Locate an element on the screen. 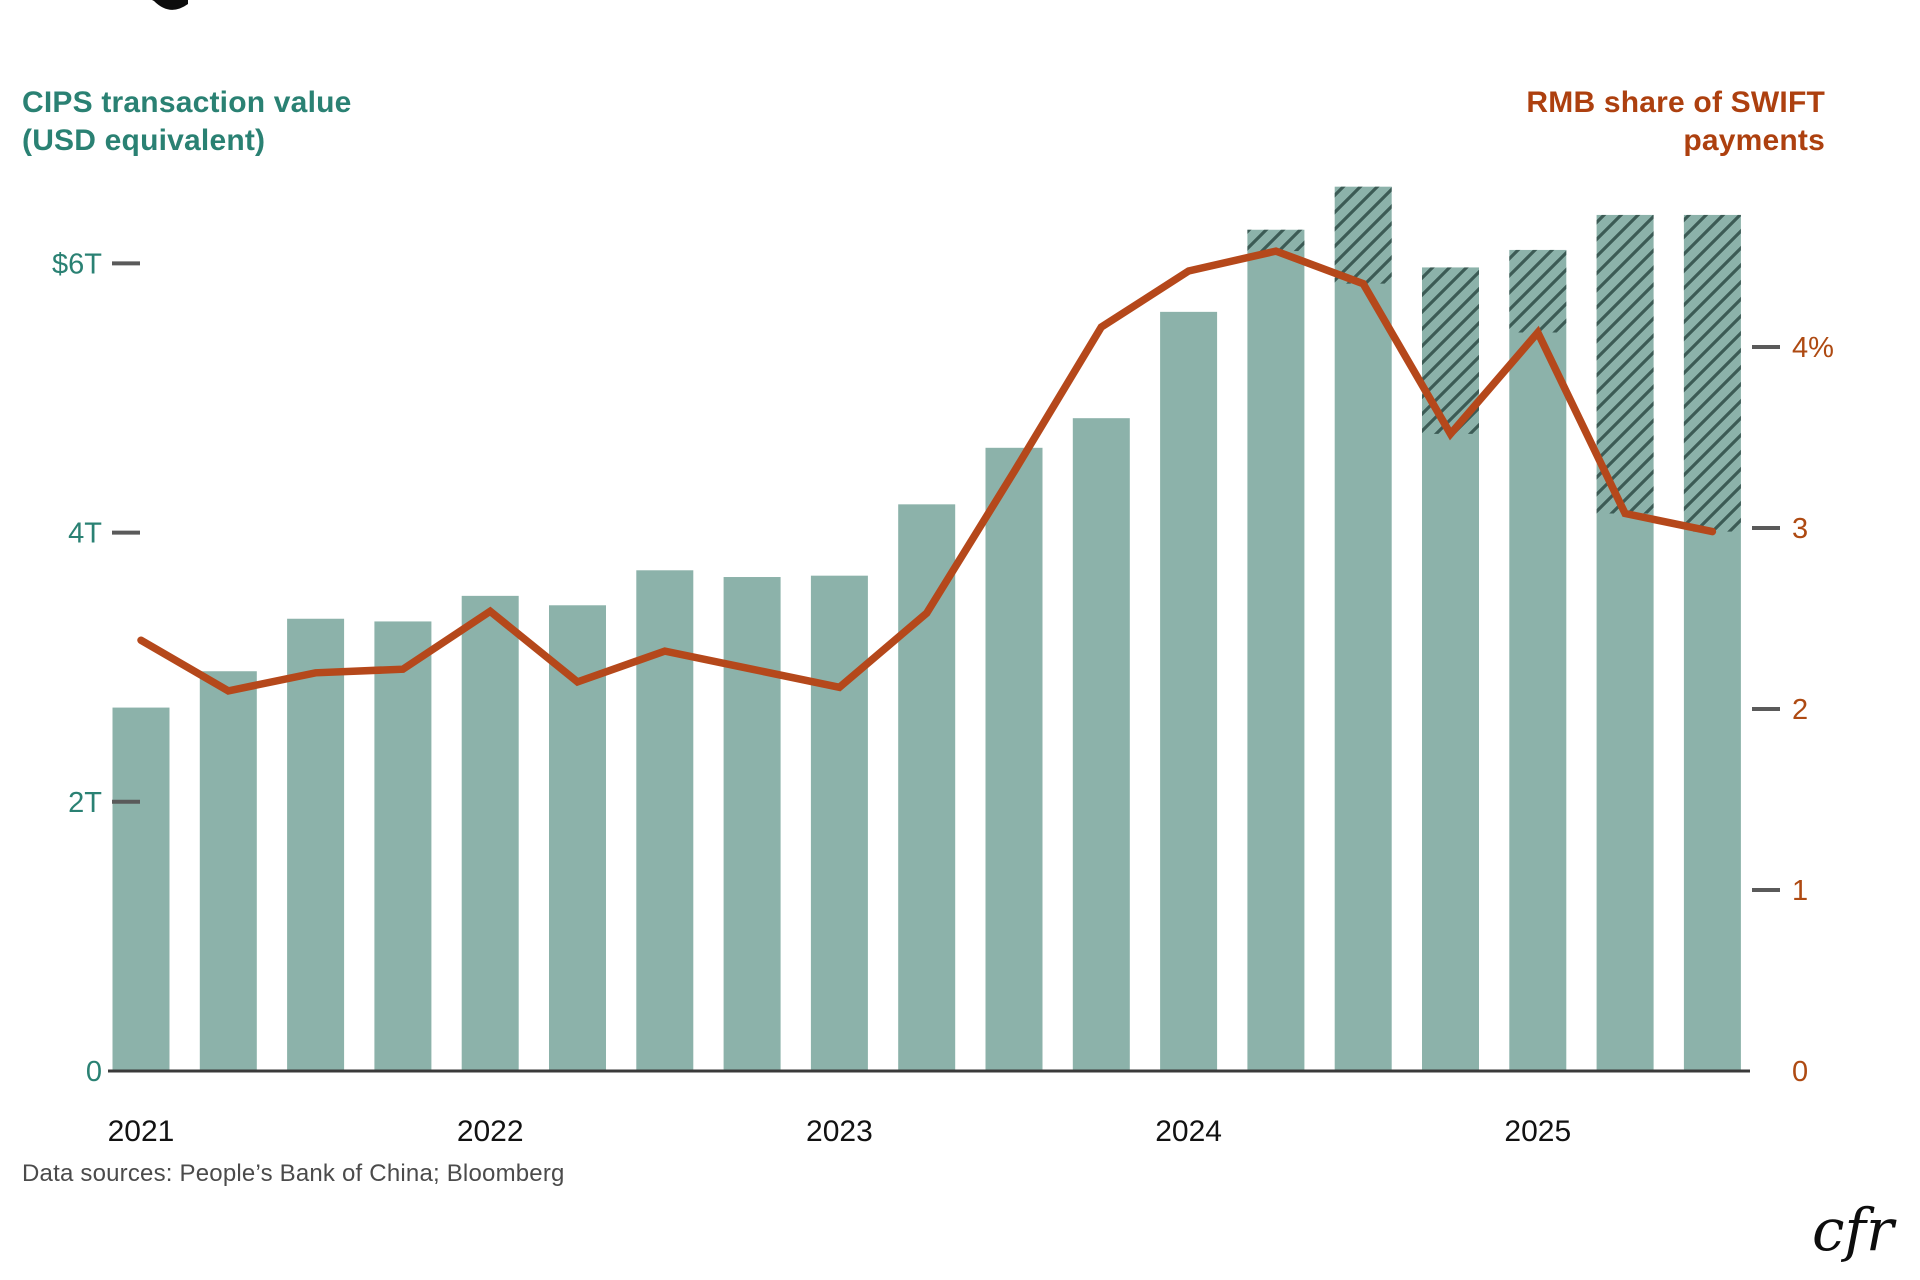  cips-bar-2021-q4 is located at coordinates (403, 846).